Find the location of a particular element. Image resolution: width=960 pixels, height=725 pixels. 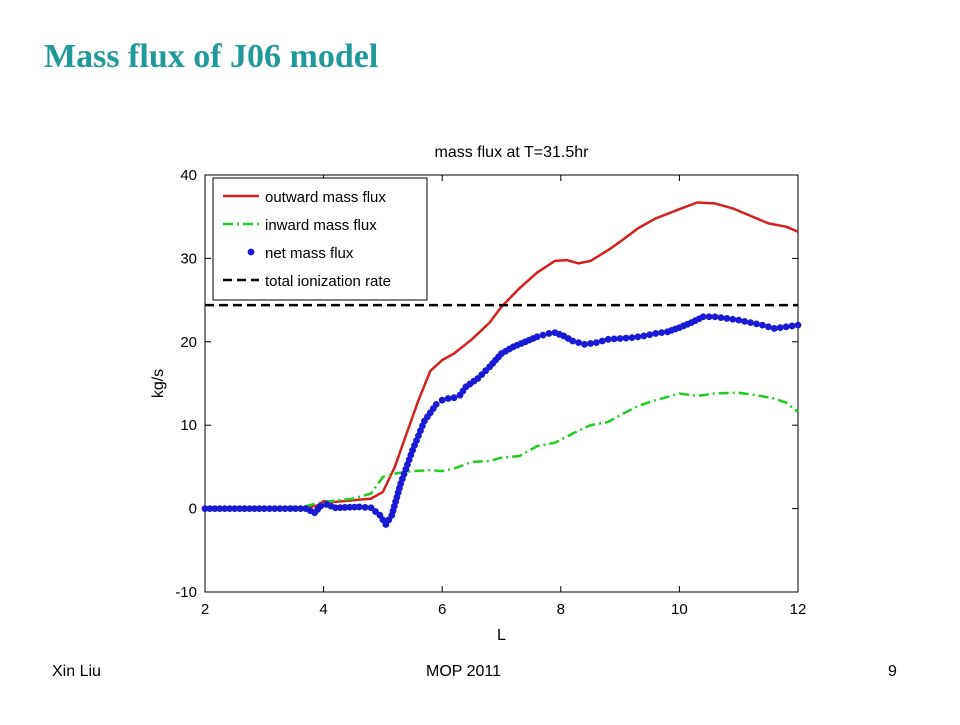

y-tick-label: 30 is located at coordinates (188, 258).